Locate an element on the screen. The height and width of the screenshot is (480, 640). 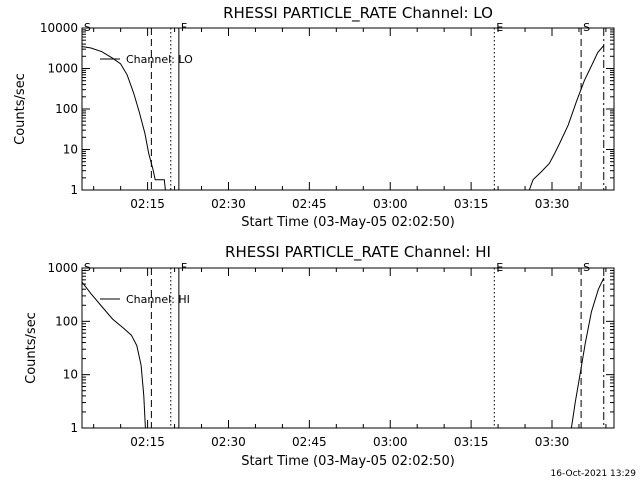
panel2-y-tick-label: 1000 is located at coordinates (62, 268).